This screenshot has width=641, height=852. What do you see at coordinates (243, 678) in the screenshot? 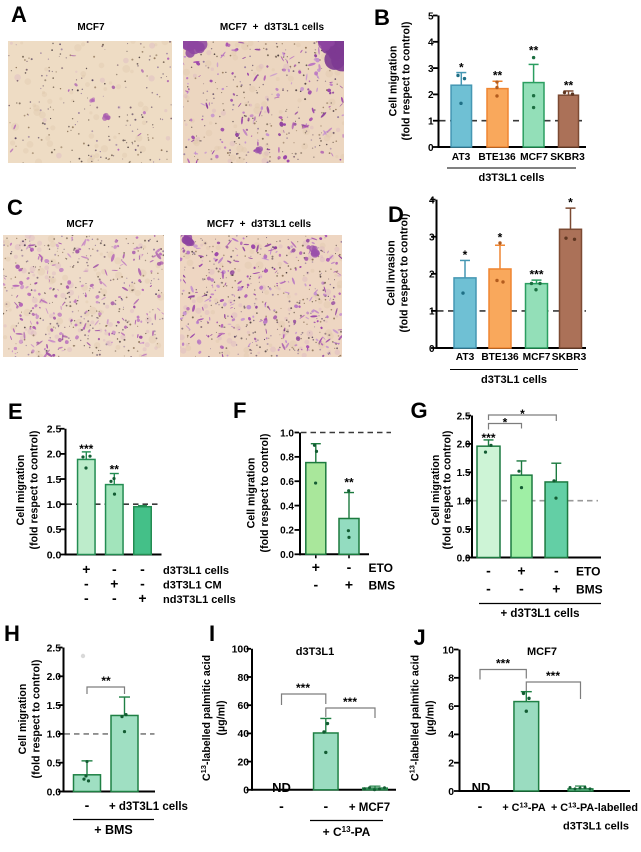
I see `svg-text: 80` at bounding box center [243, 678].